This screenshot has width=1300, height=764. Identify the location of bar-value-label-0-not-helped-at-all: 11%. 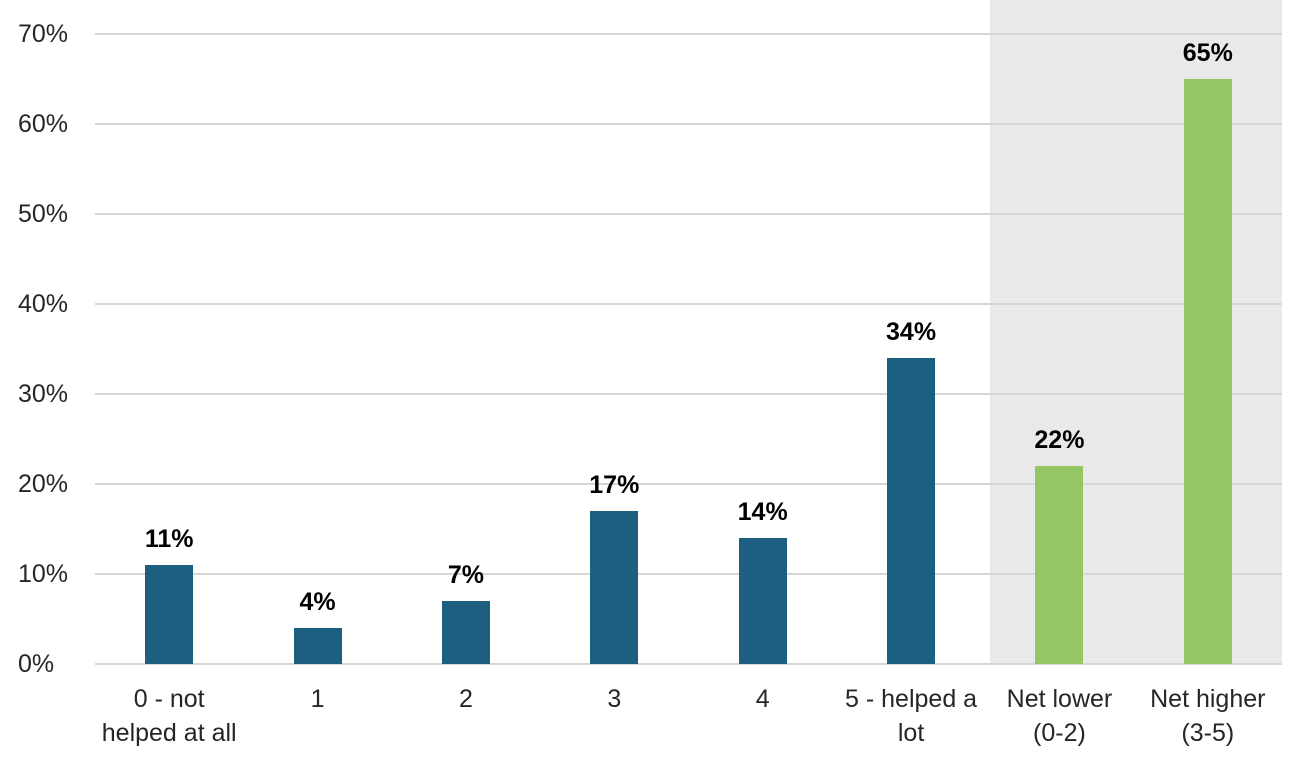
(169, 539).